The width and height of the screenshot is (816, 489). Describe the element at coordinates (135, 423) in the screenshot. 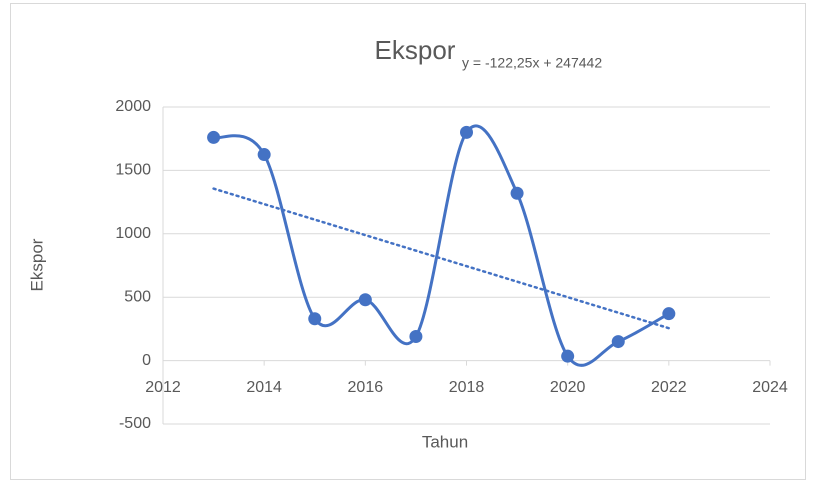

I see `y-tick-label: -500` at that location.